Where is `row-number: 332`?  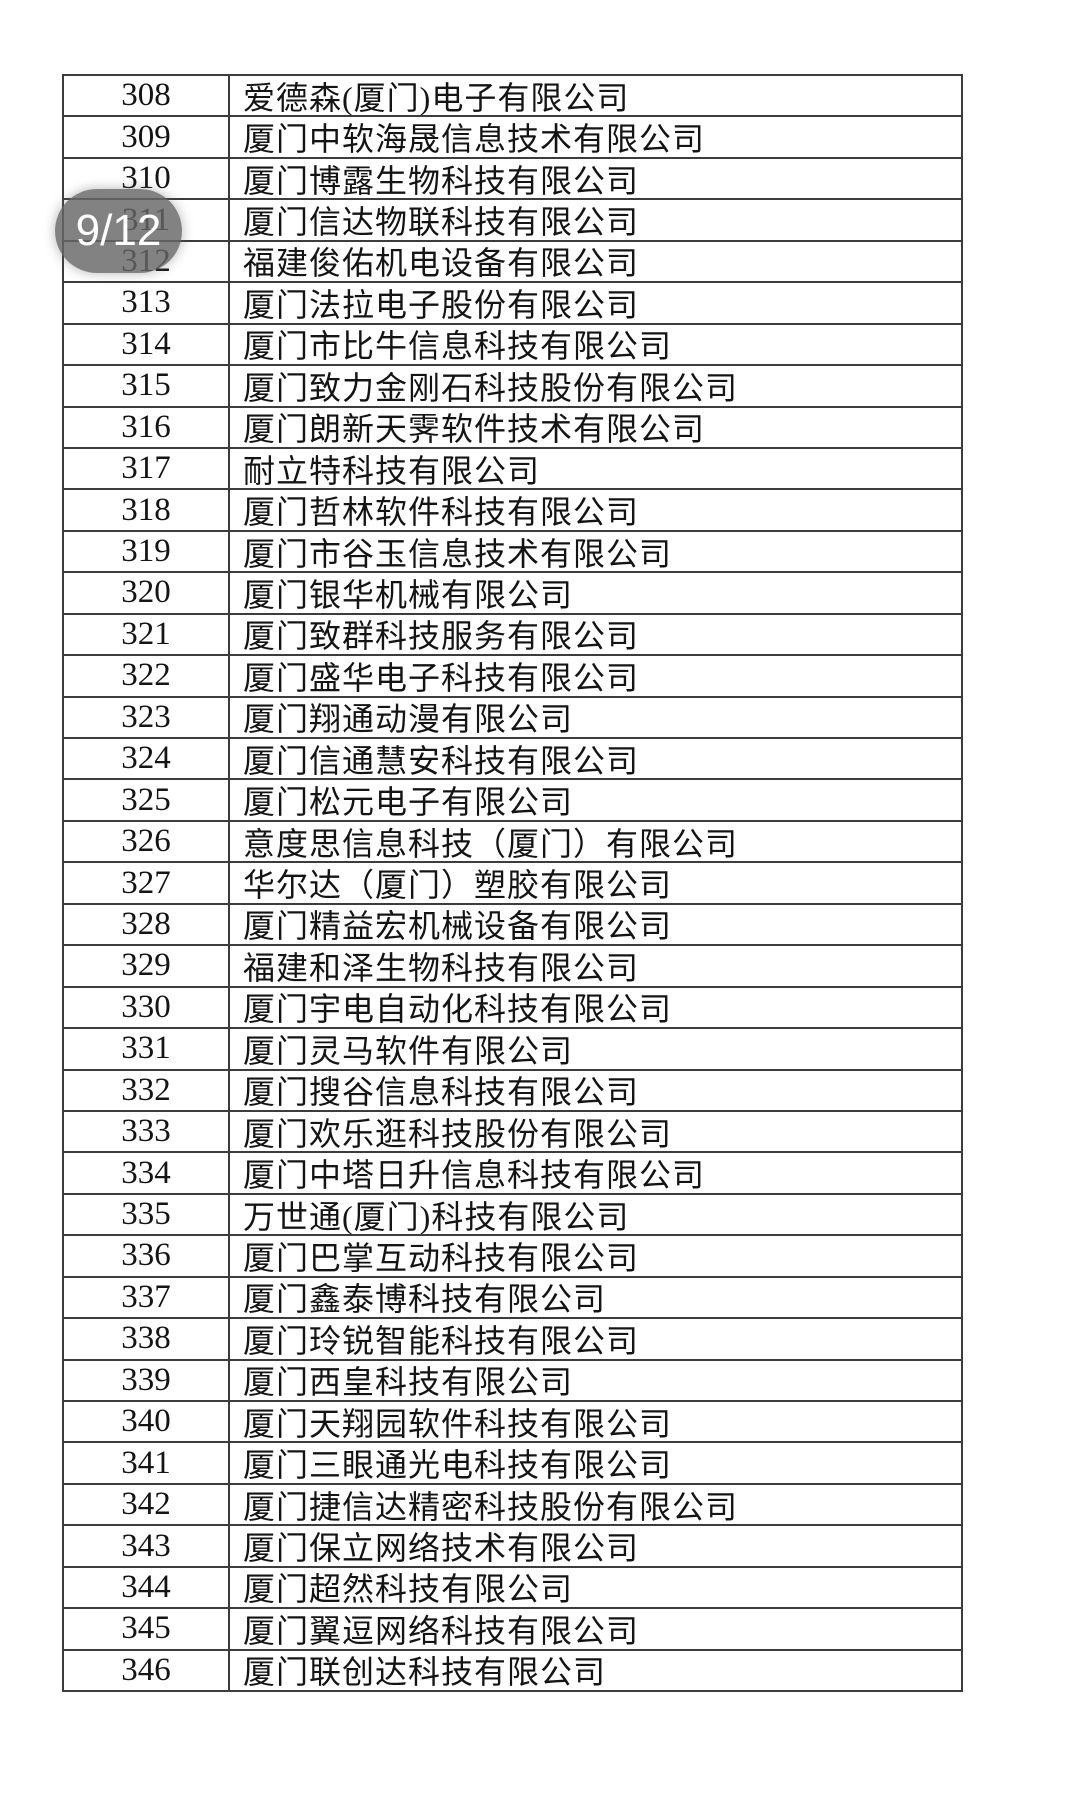
row-number: 332 is located at coordinates (147, 1090).